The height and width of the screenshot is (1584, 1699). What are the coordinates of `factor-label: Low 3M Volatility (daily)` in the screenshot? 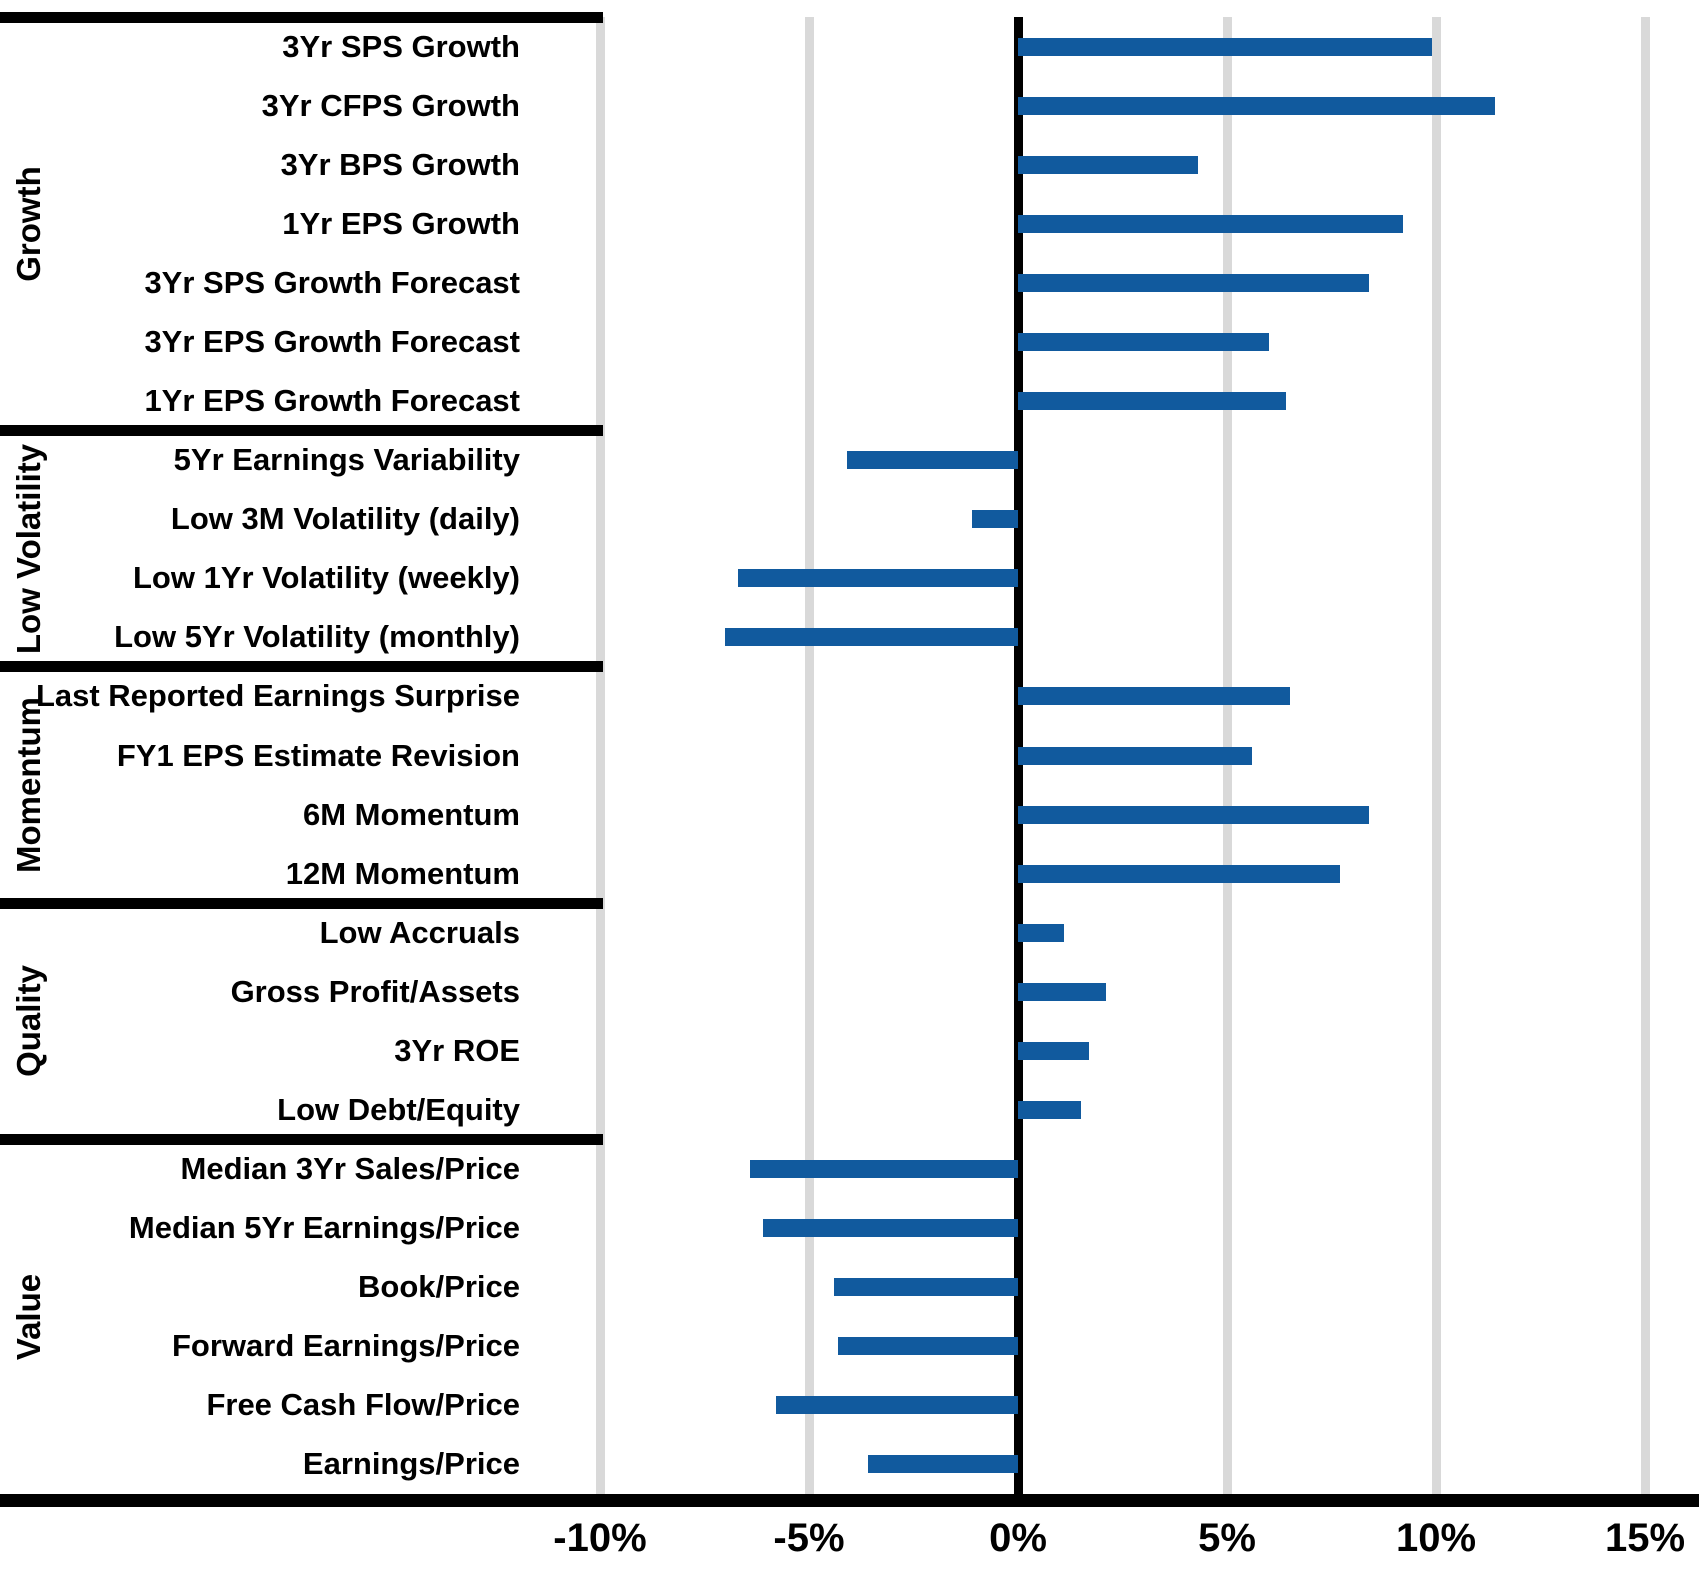 It's located at (345, 519).